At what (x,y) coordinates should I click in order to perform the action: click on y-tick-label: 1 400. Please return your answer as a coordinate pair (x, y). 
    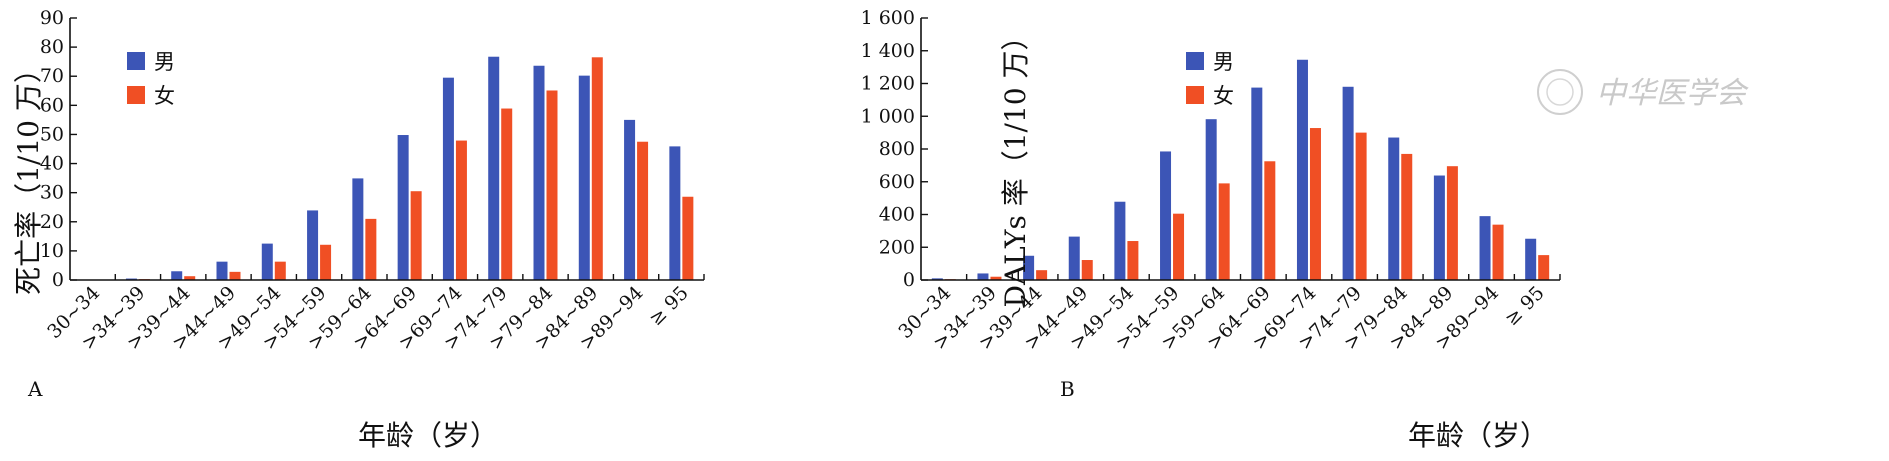
    Looking at the image, I should click on (888, 51).